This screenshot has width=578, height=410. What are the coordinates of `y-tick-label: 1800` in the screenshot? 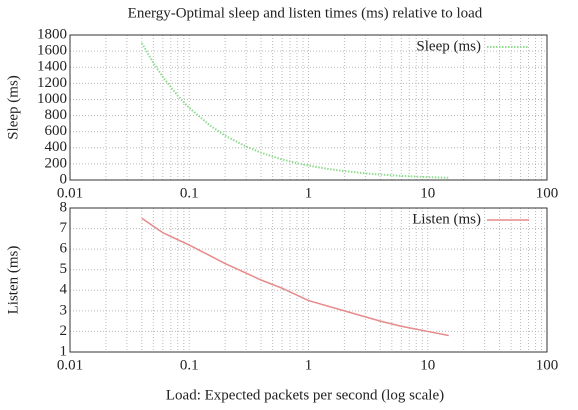 It's located at (52, 34).